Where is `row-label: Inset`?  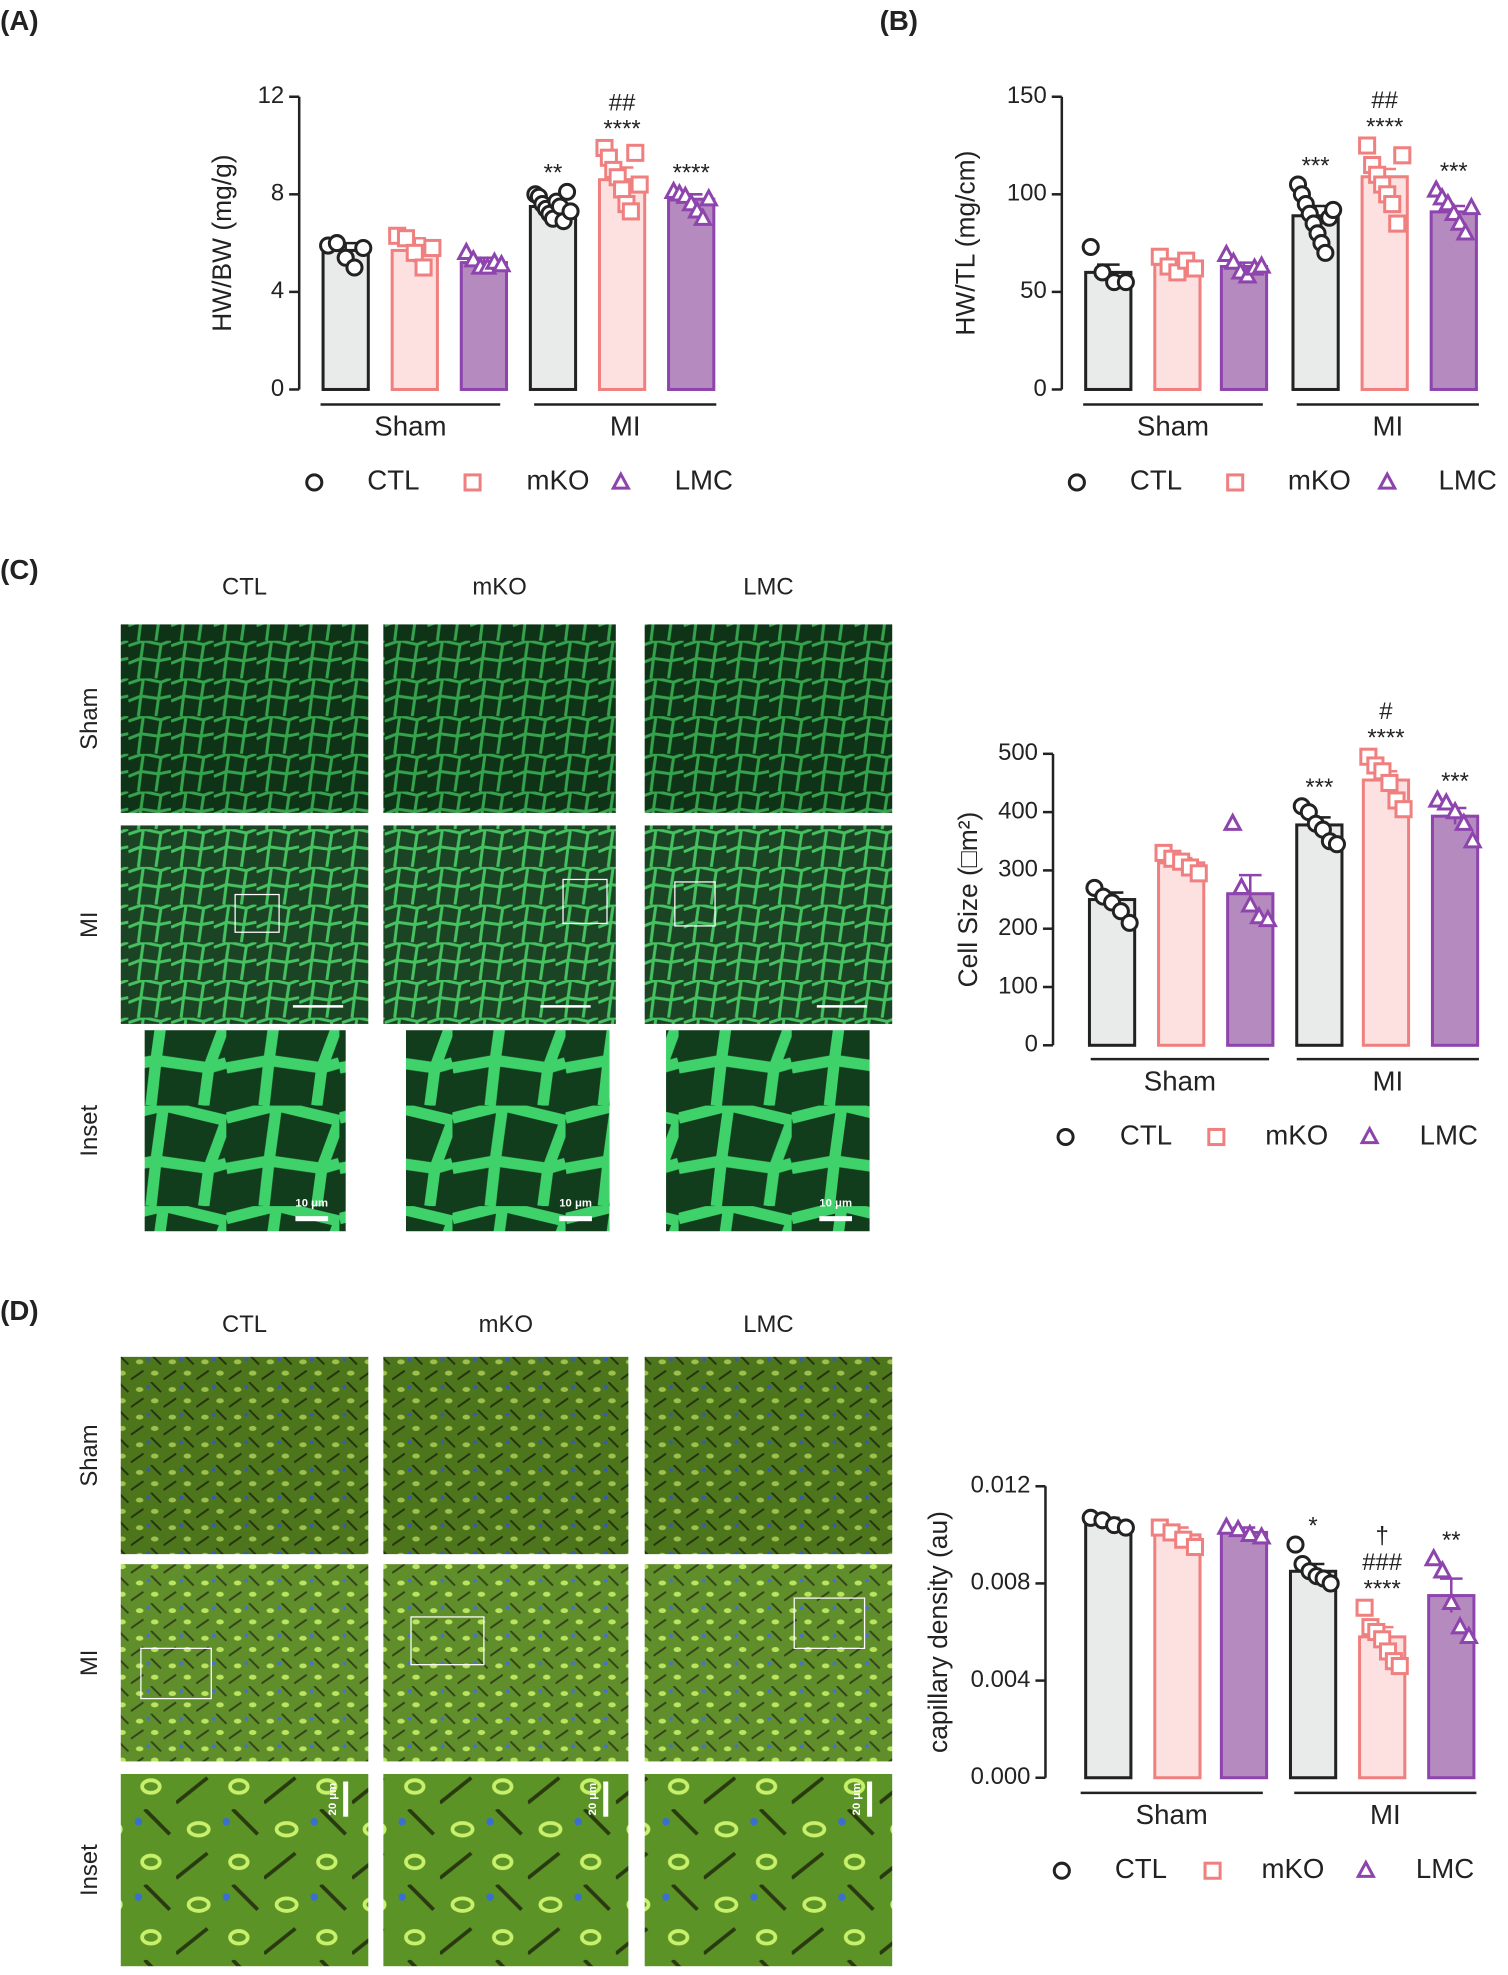
row-label: Inset is located at coordinates (89, 1130).